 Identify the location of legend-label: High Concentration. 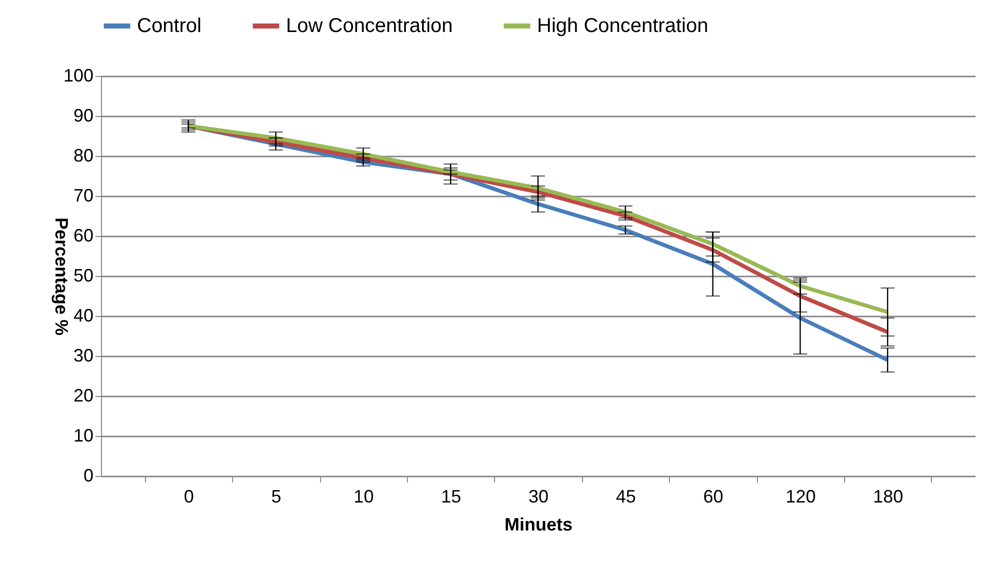
(622, 26).